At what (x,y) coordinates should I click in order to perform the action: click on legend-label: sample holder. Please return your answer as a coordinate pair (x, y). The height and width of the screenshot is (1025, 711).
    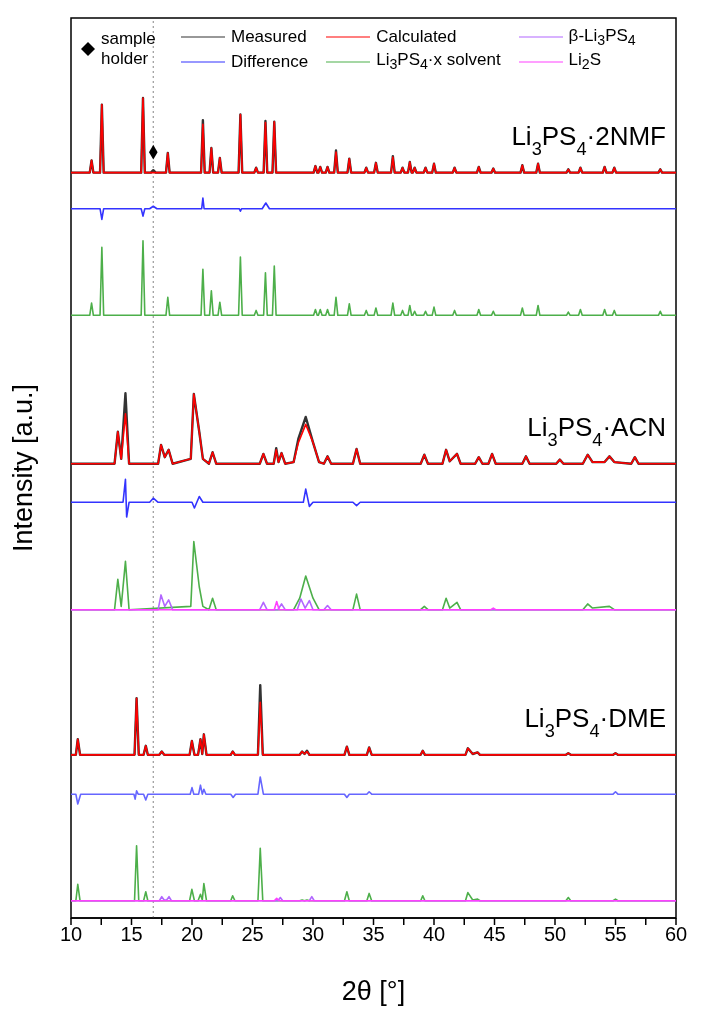
    Looking at the image, I should click on (129, 49).